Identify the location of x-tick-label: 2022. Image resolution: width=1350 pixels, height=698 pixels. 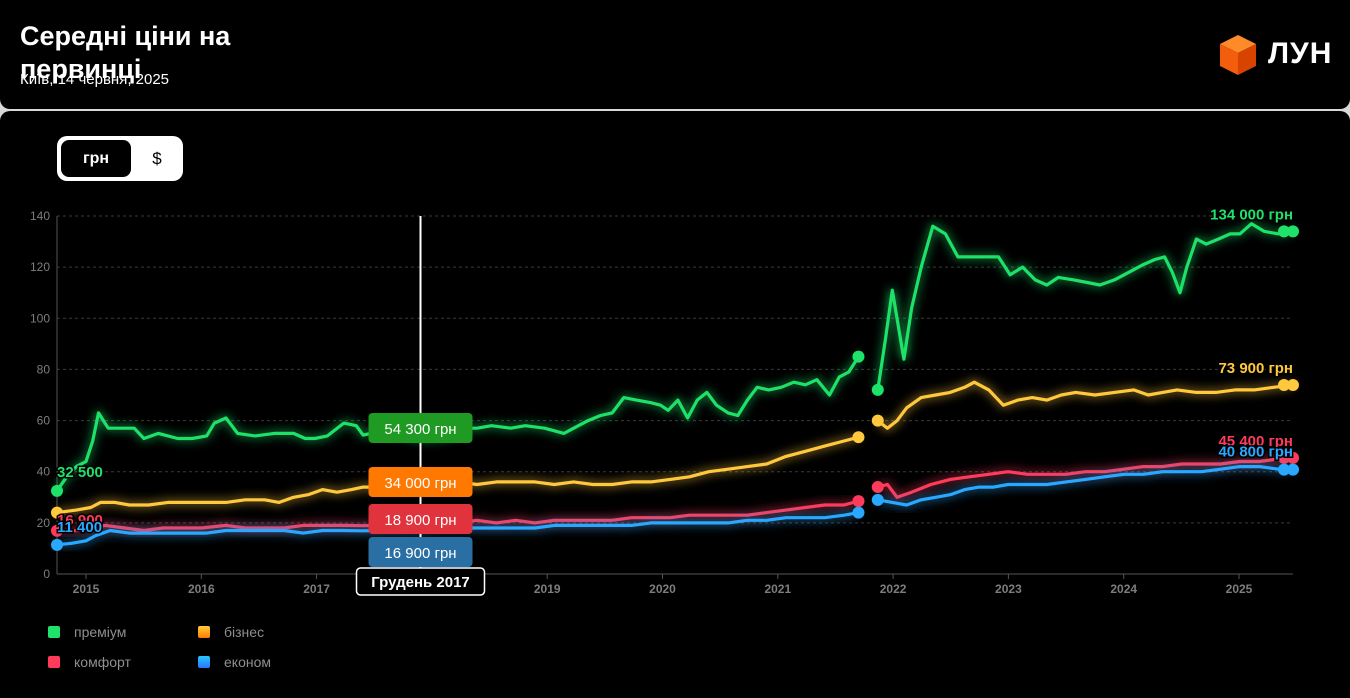
(893, 589).